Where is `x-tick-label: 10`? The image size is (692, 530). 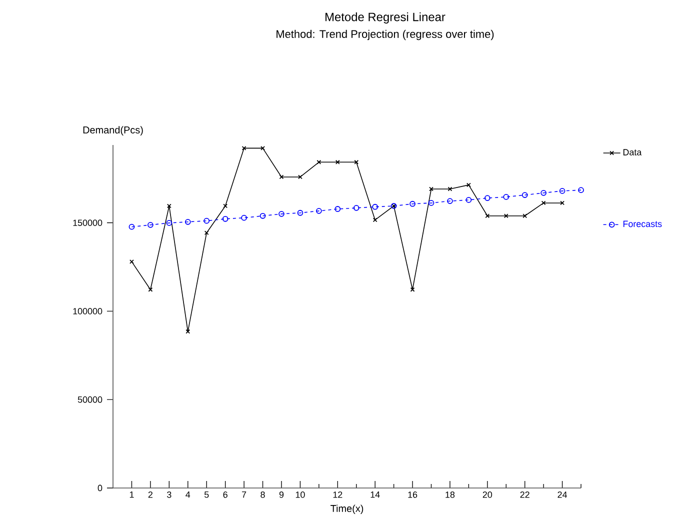 x-tick-label: 10 is located at coordinates (300, 495).